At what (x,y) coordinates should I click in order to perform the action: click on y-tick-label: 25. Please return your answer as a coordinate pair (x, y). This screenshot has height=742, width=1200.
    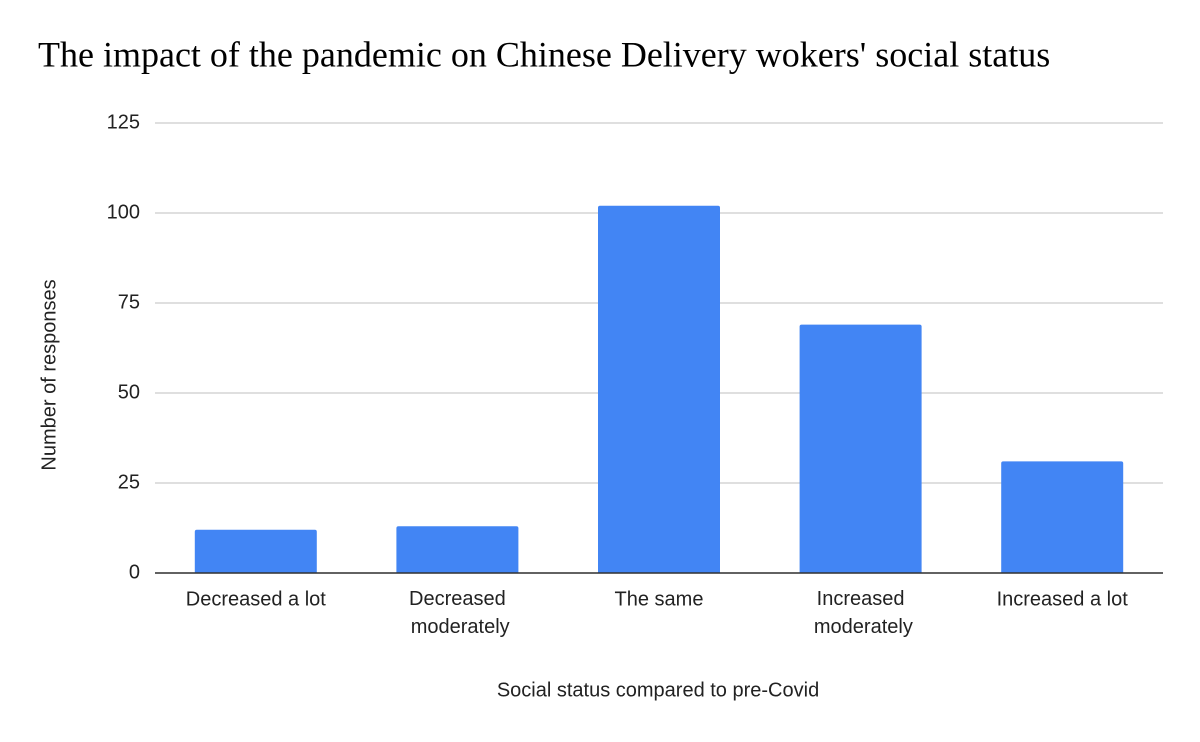
    Looking at the image, I should click on (129, 482).